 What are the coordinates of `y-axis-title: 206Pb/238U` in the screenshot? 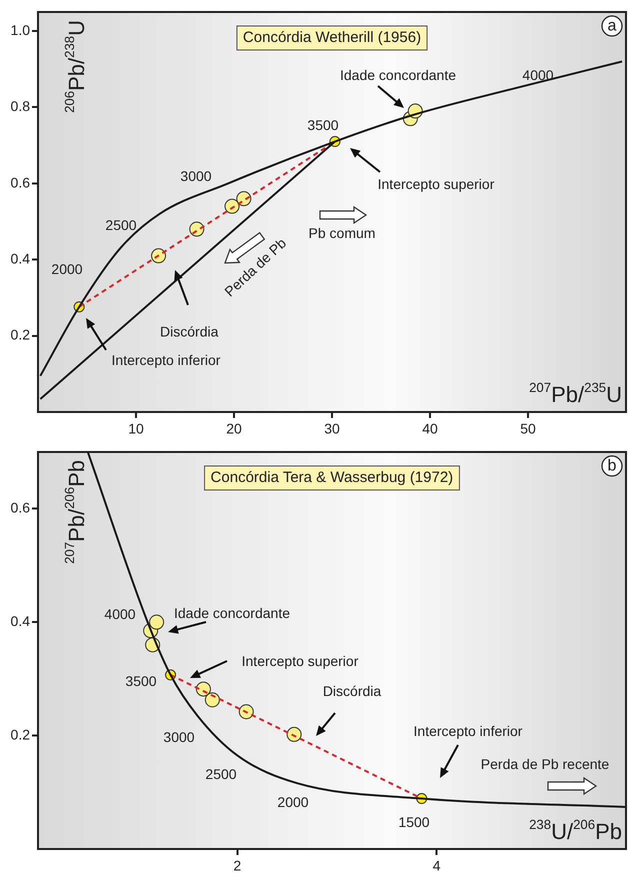 It's located at (76, 66).